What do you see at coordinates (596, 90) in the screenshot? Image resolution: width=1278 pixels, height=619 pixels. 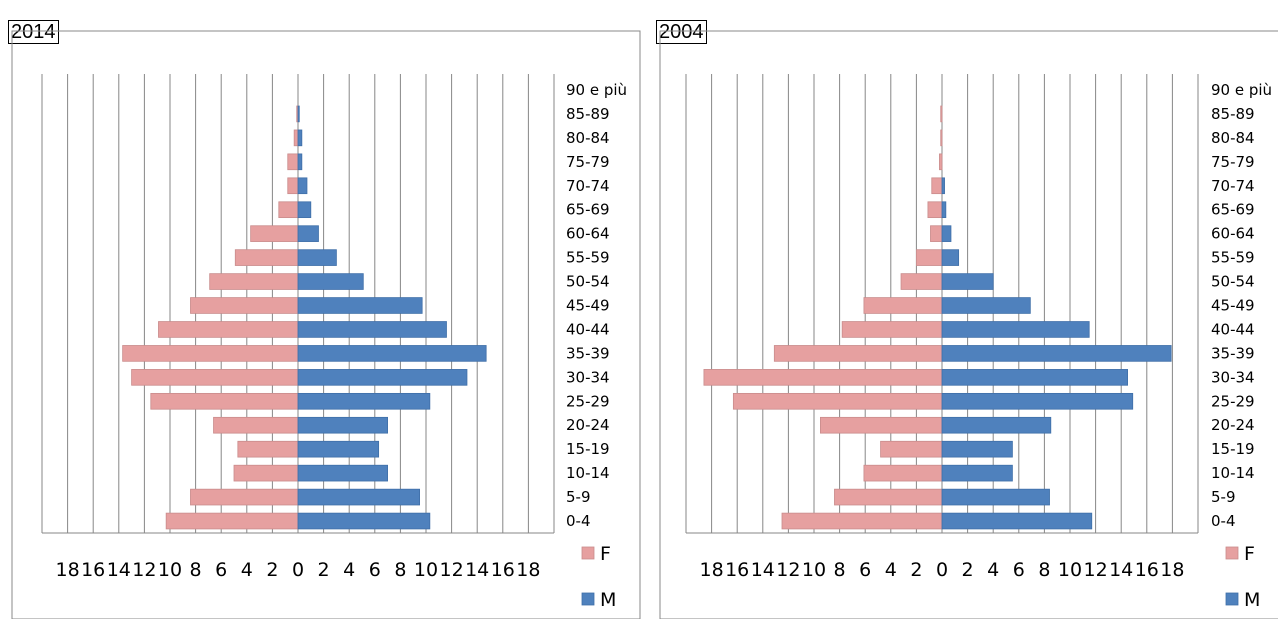 I see `category-label-2014-90 e più: 90 e più` at bounding box center [596, 90].